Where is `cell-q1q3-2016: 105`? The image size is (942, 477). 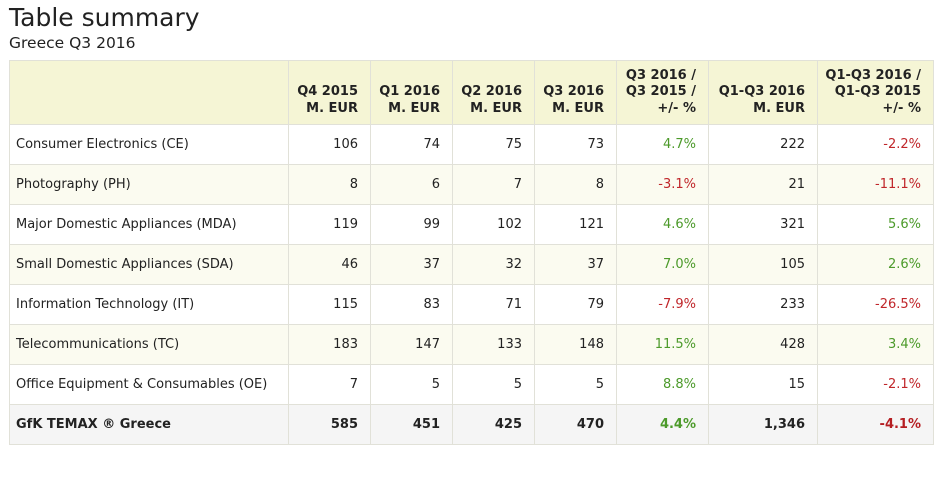 cell-q1q3-2016: 105 is located at coordinates (763, 264).